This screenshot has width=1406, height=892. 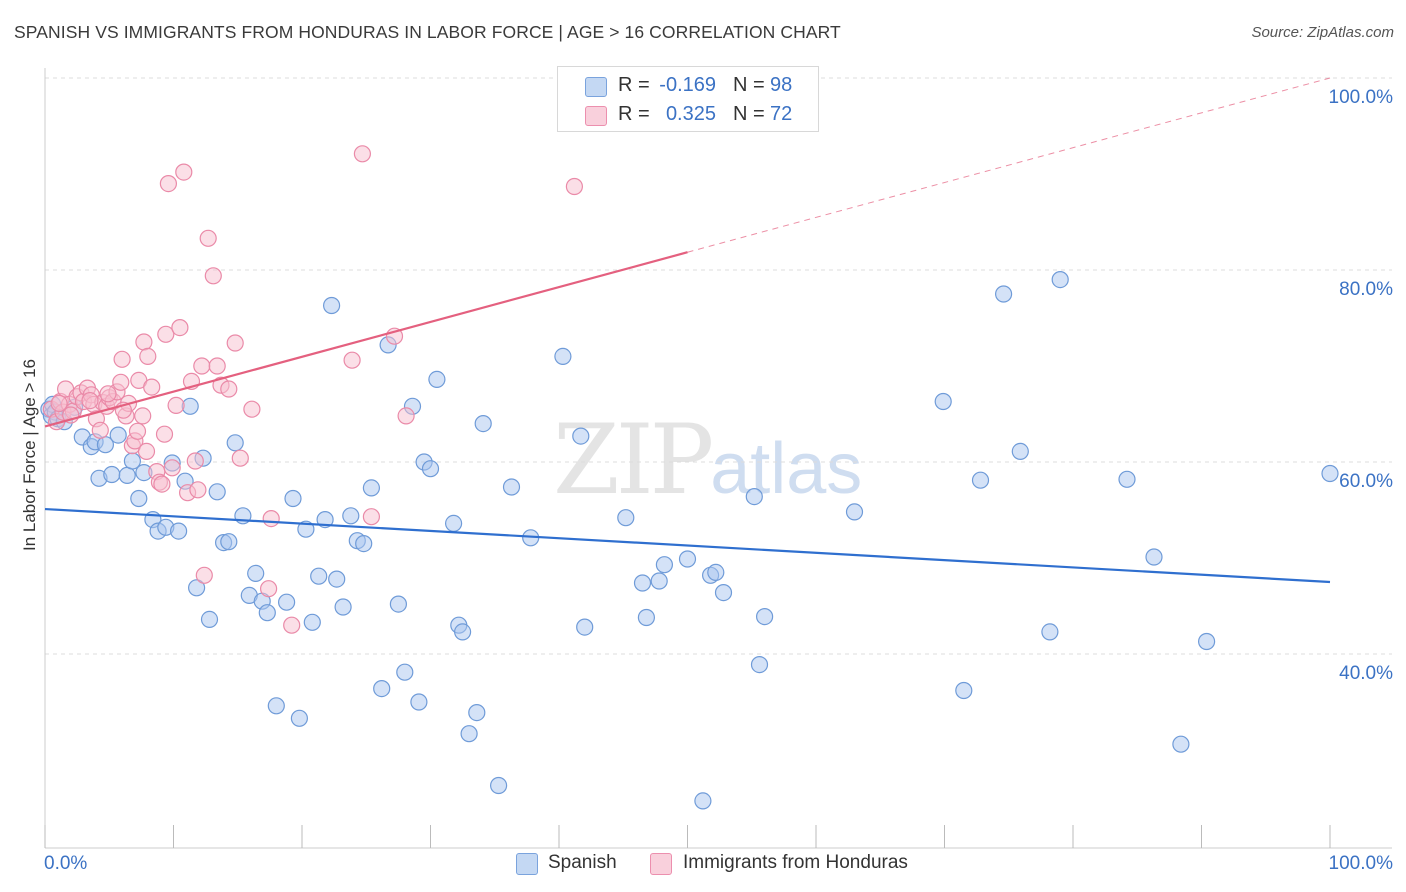 I want to click on legend-r-value: 0.325, so click(x=690, y=114).